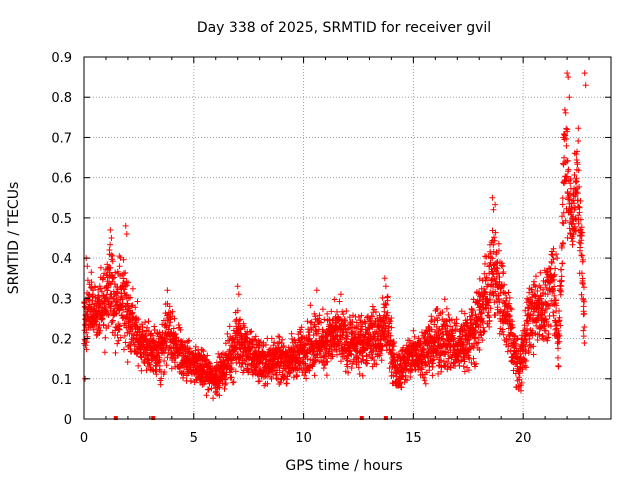 Image resolution: width=640 pixels, height=480 pixels. Describe the element at coordinates (343, 466) in the screenshot. I see `x-axis-label: GPS time / hours` at that location.